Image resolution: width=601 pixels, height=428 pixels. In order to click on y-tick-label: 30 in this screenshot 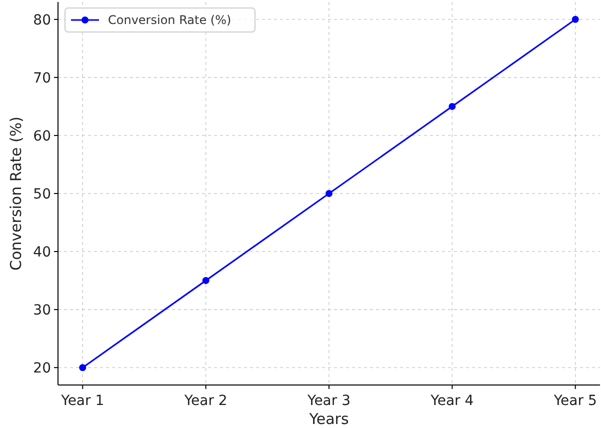, I will do `click(42, 310)`.